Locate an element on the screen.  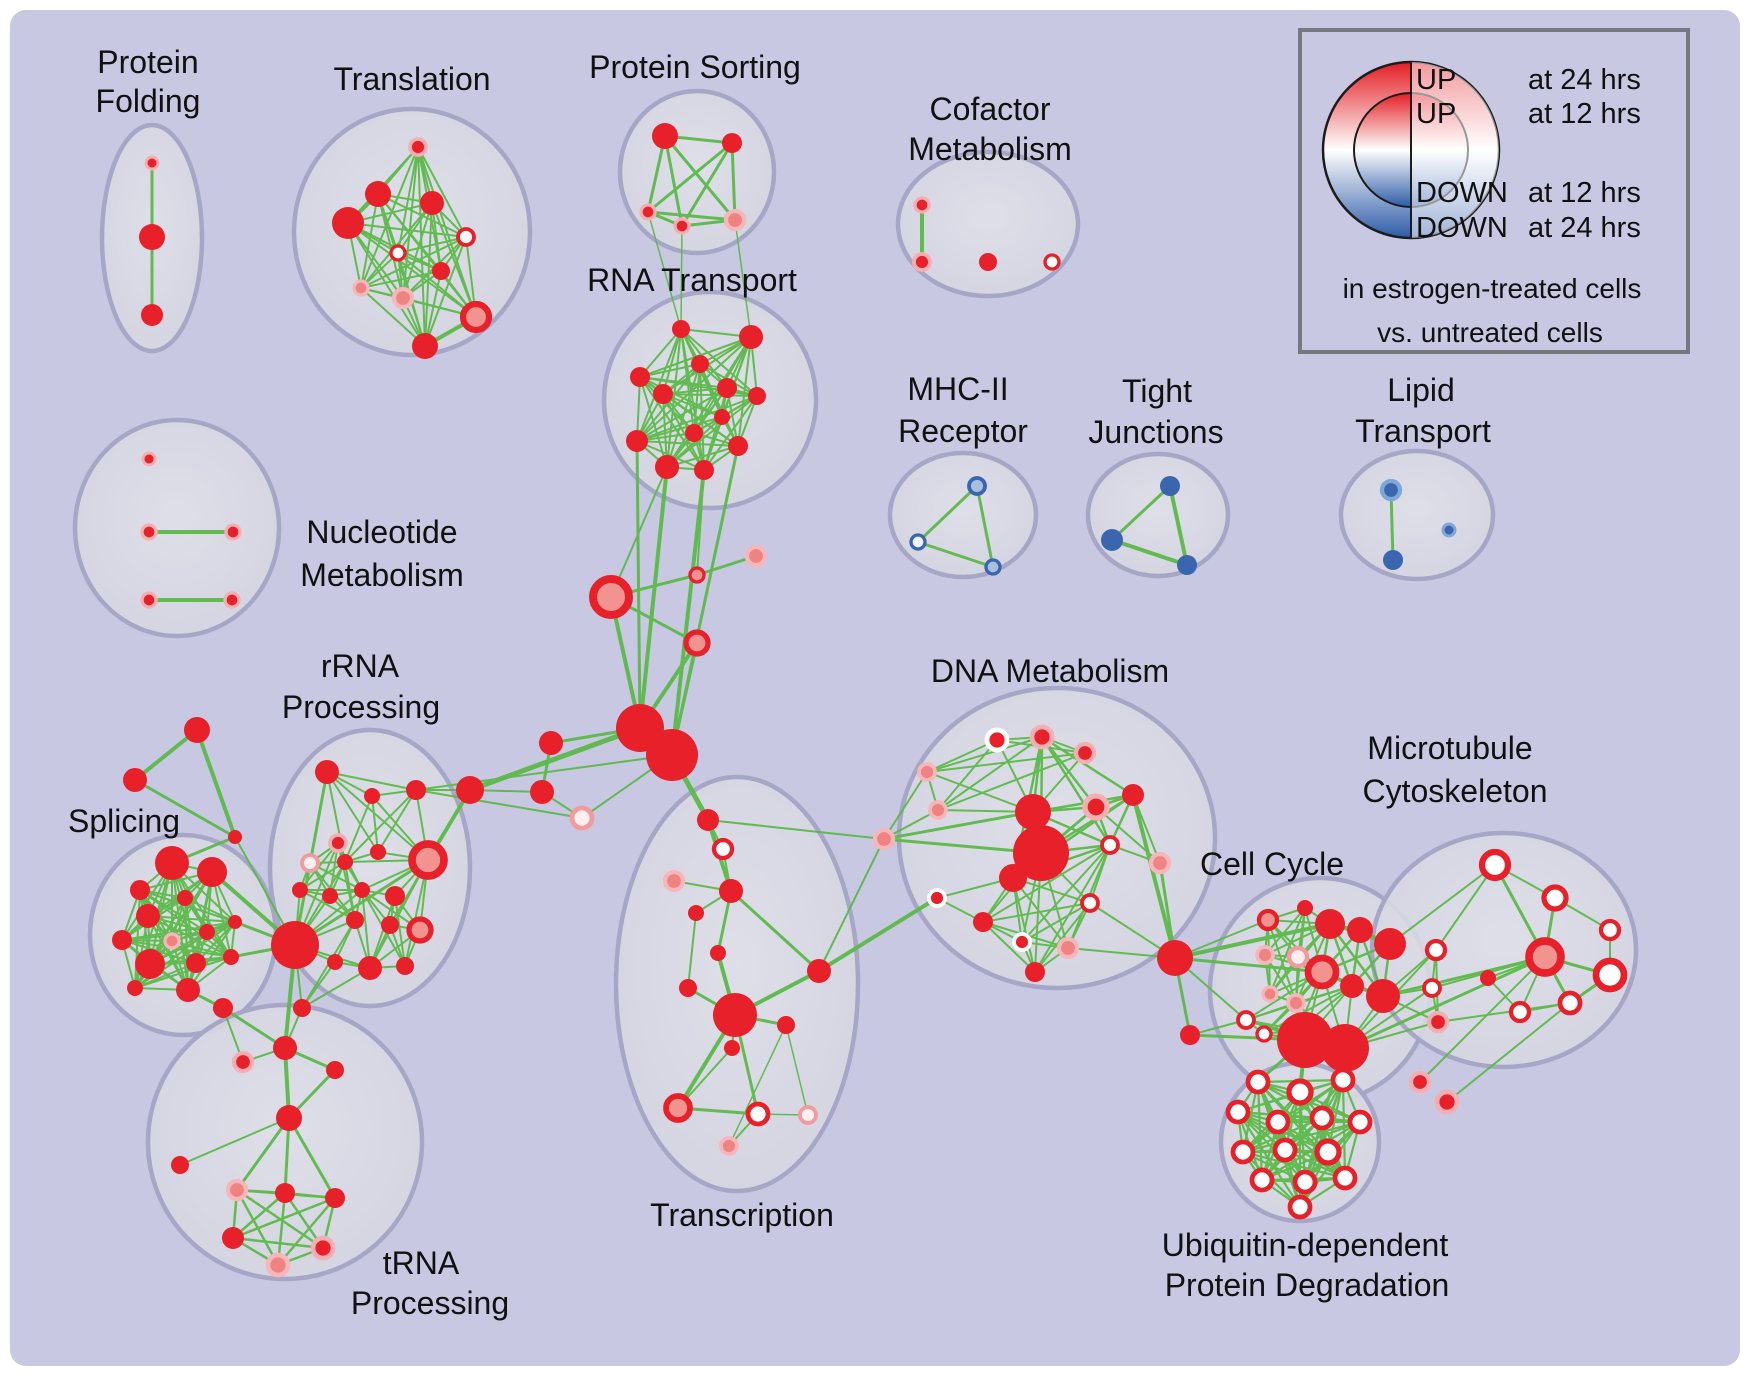
edge-r0-r4 is located at coordinates (672, 361).